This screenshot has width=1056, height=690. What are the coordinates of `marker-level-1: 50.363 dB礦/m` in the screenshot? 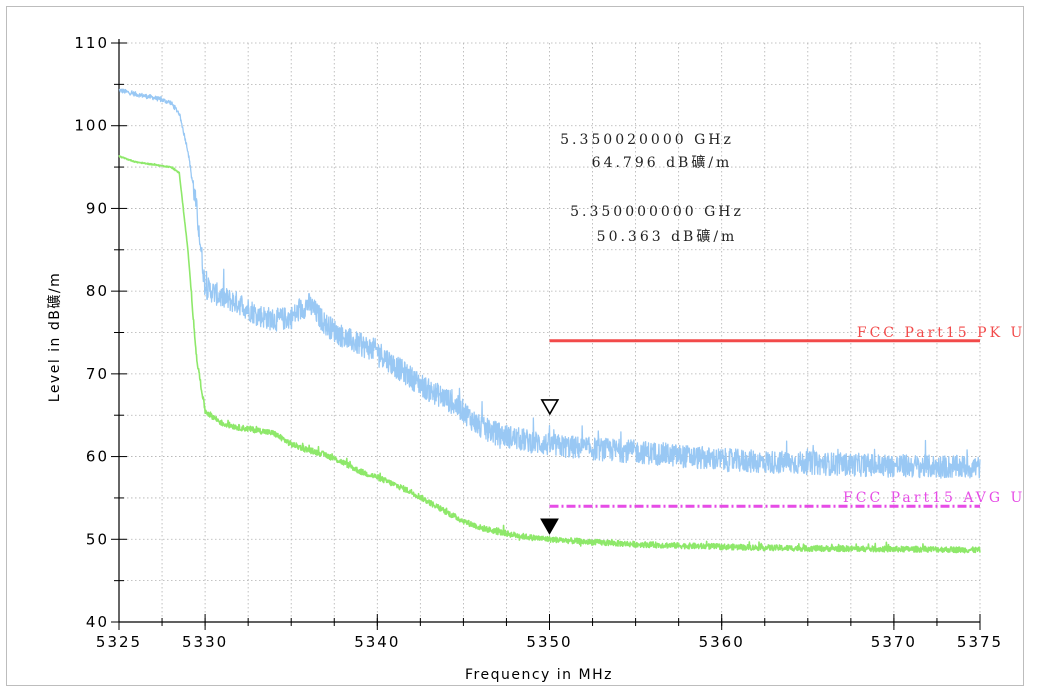 It's located at (667, 236).